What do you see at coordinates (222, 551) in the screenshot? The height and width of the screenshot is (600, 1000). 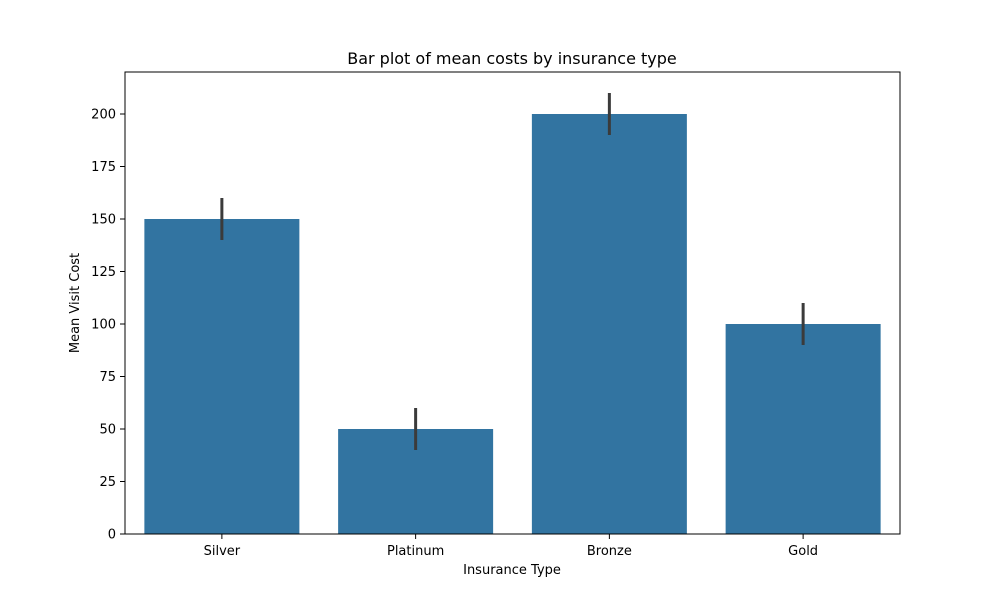 I see `x-tick-label: Silver` at bounding box center [222, 551].